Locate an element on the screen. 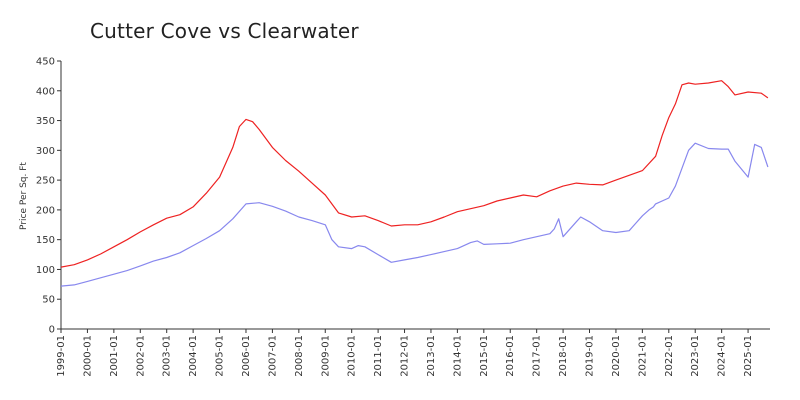  x-tick-label: 2012-01 is located at coordinates (405, 356).